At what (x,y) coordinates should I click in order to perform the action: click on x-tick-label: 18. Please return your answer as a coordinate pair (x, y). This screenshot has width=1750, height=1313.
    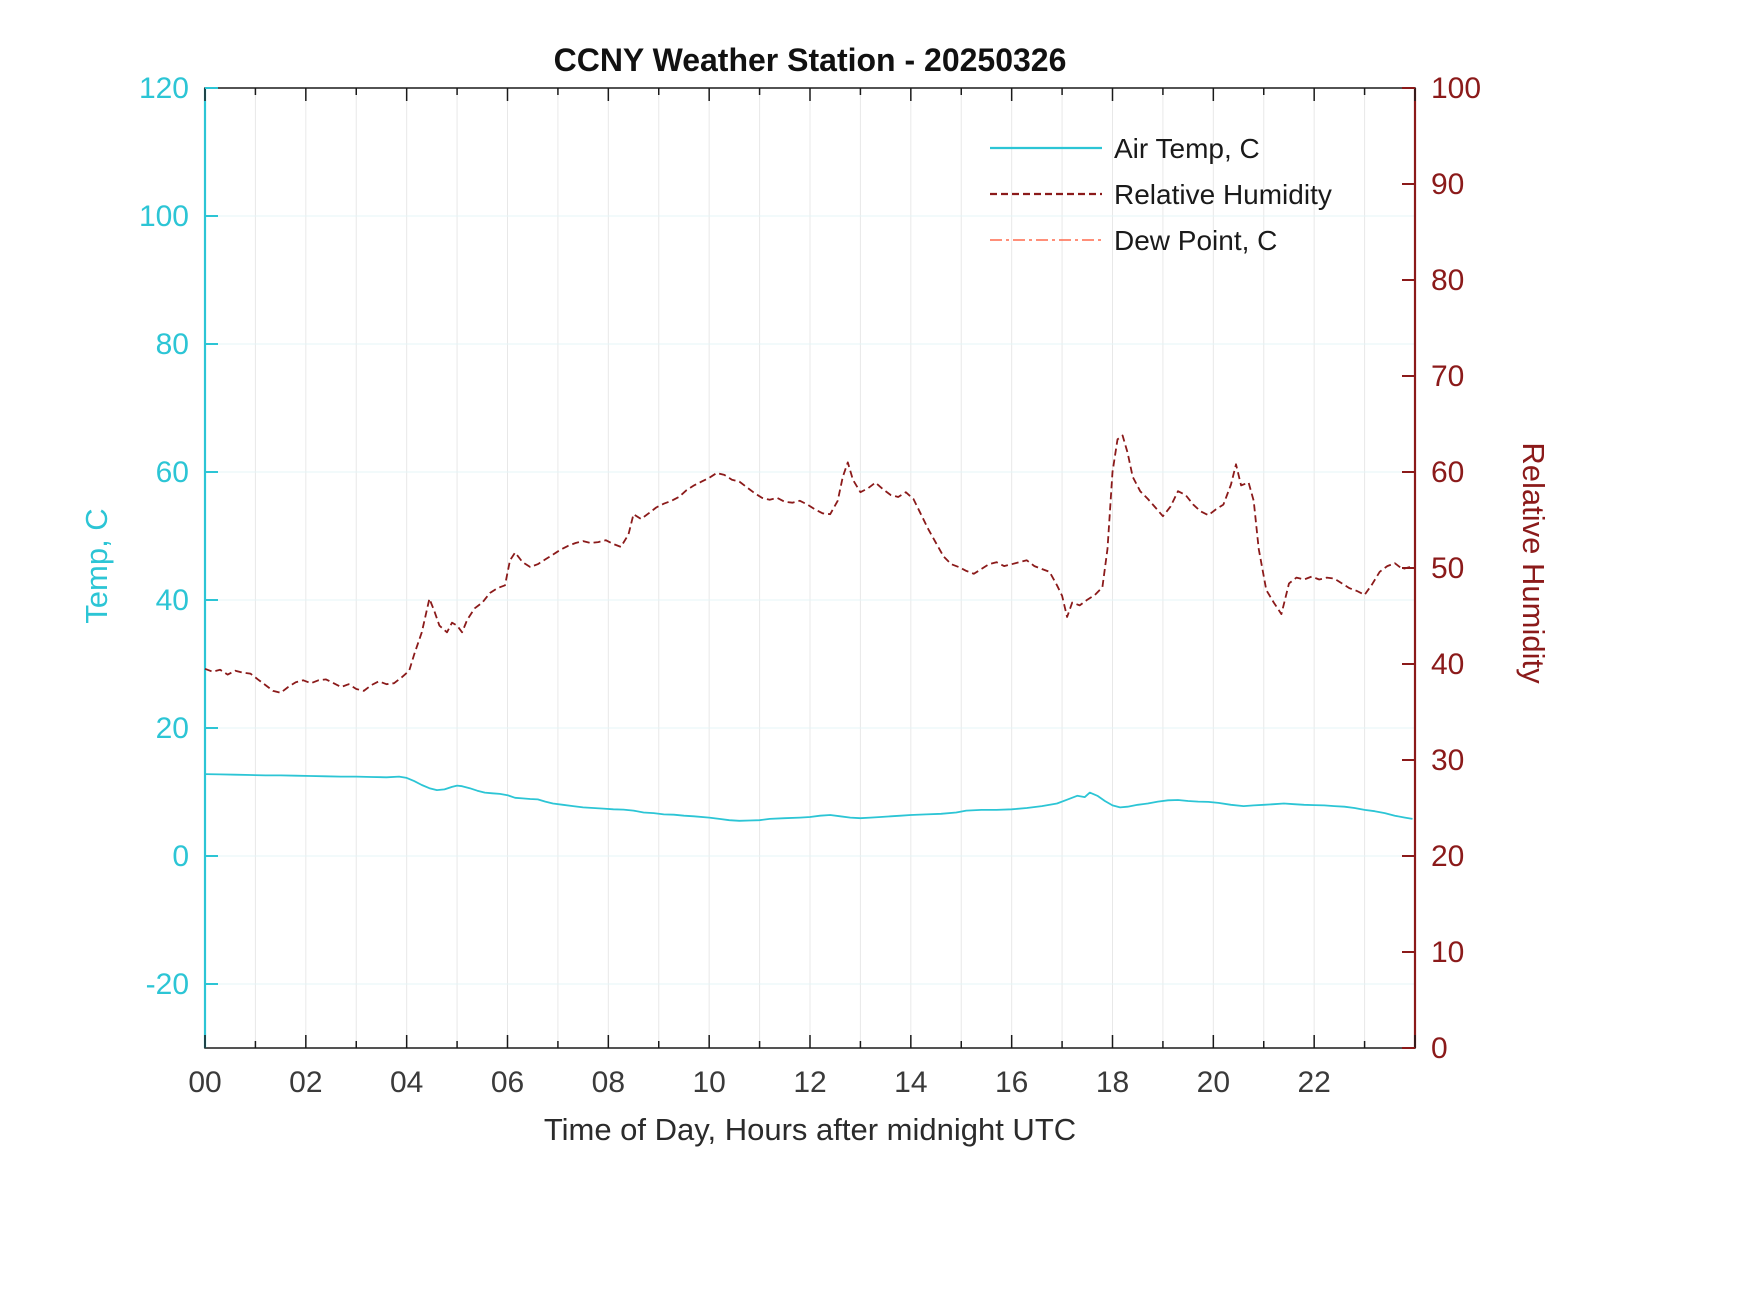
    Looking at the image, I should click on (1112, 1082).